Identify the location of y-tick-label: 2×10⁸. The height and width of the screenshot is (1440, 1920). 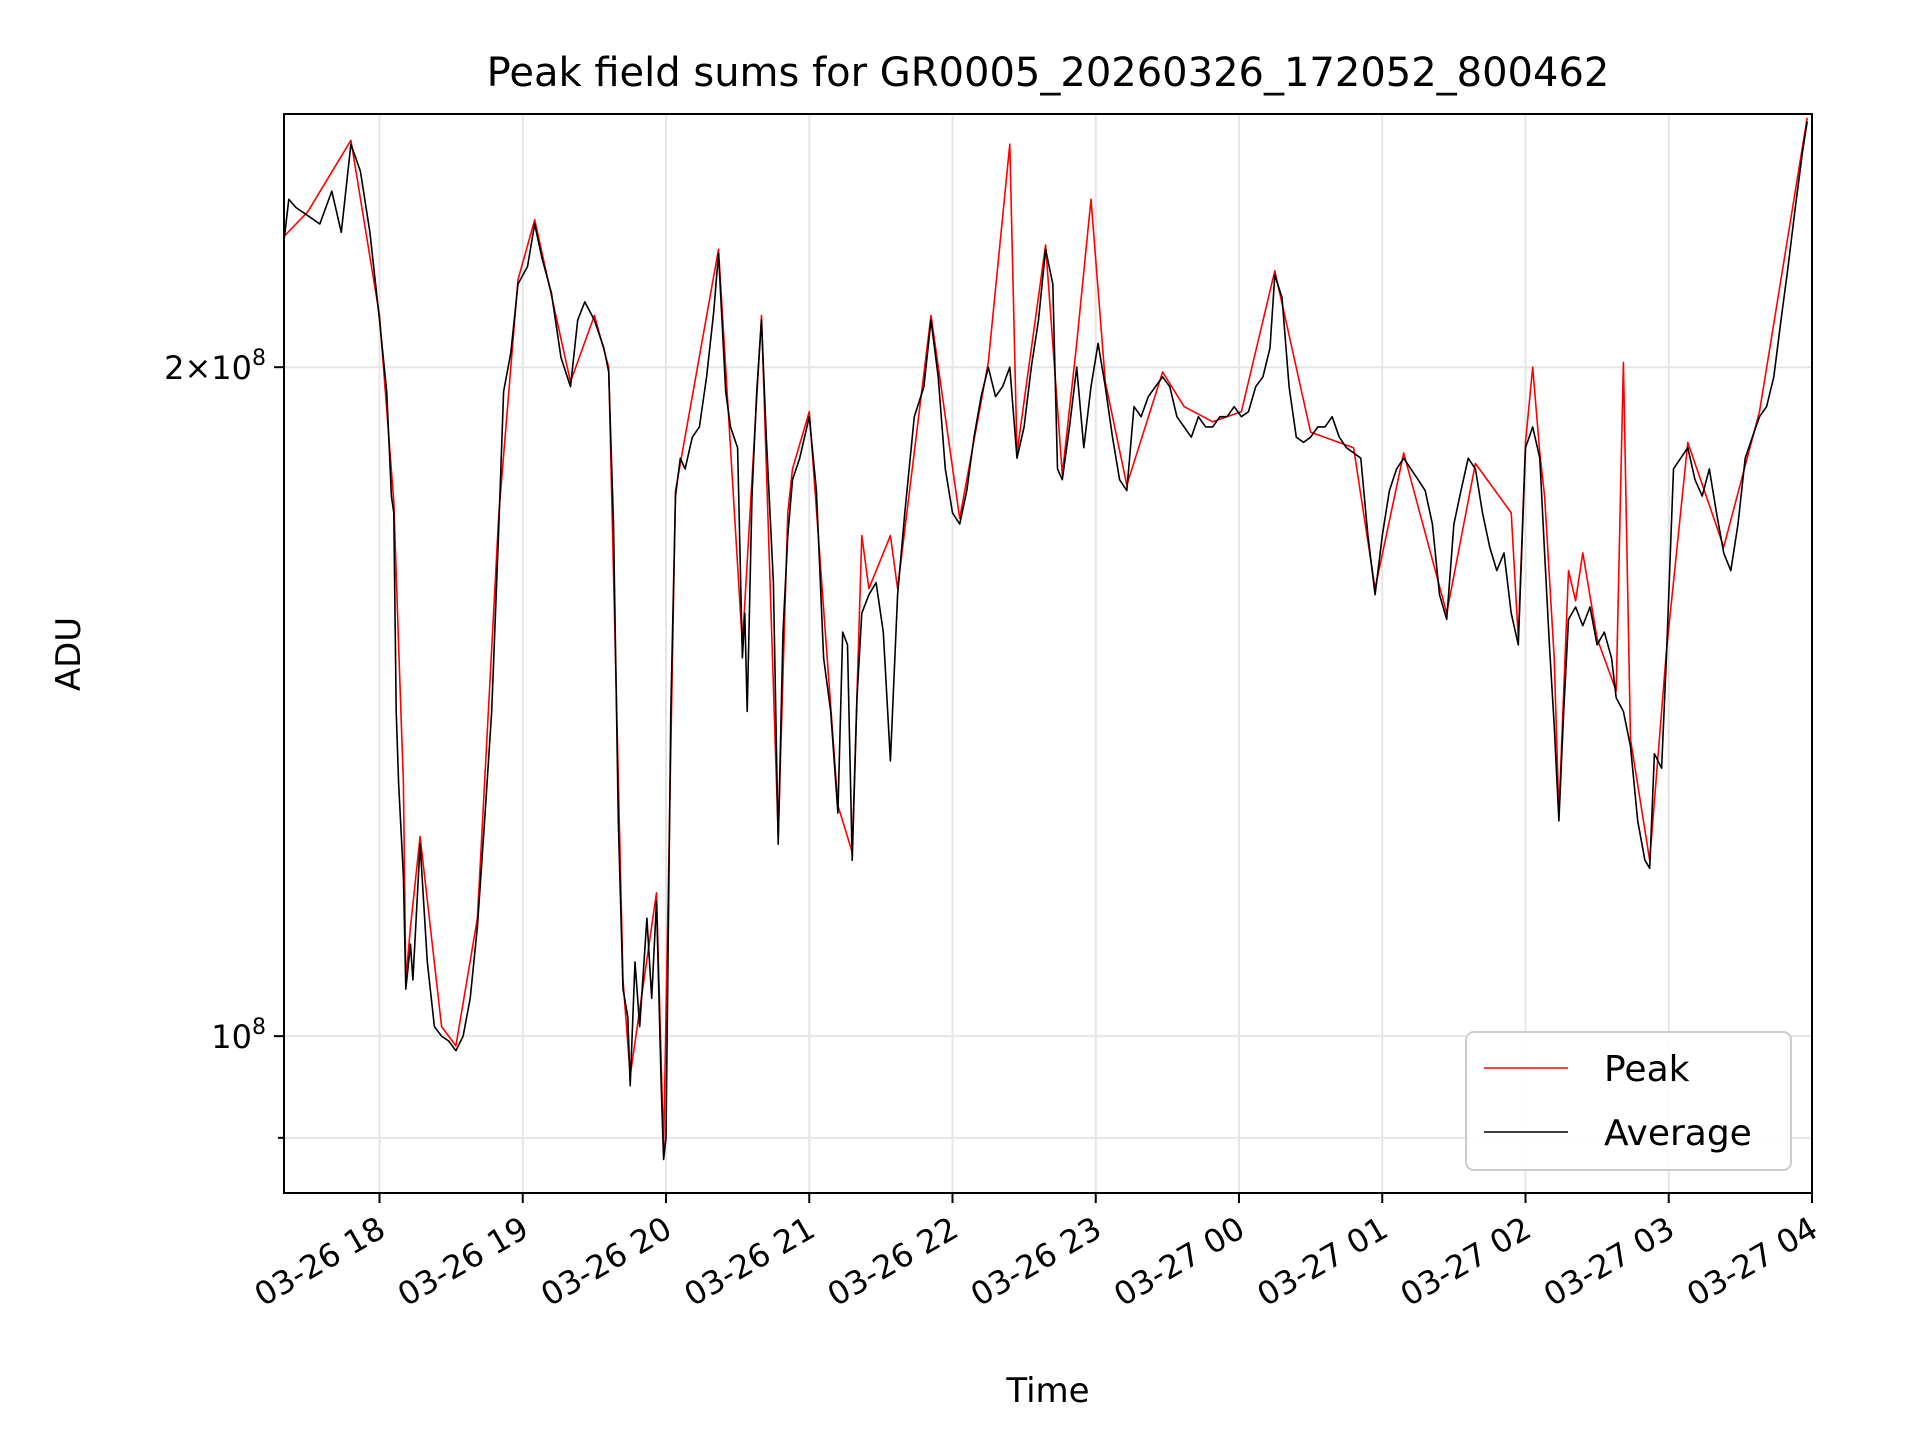
(215, 366).